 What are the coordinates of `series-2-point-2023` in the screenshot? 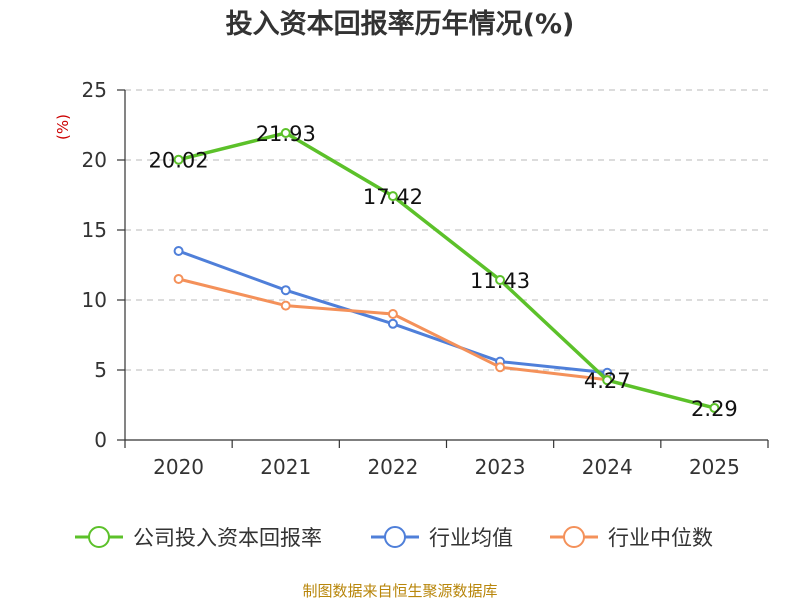 It's located at (500, 367).